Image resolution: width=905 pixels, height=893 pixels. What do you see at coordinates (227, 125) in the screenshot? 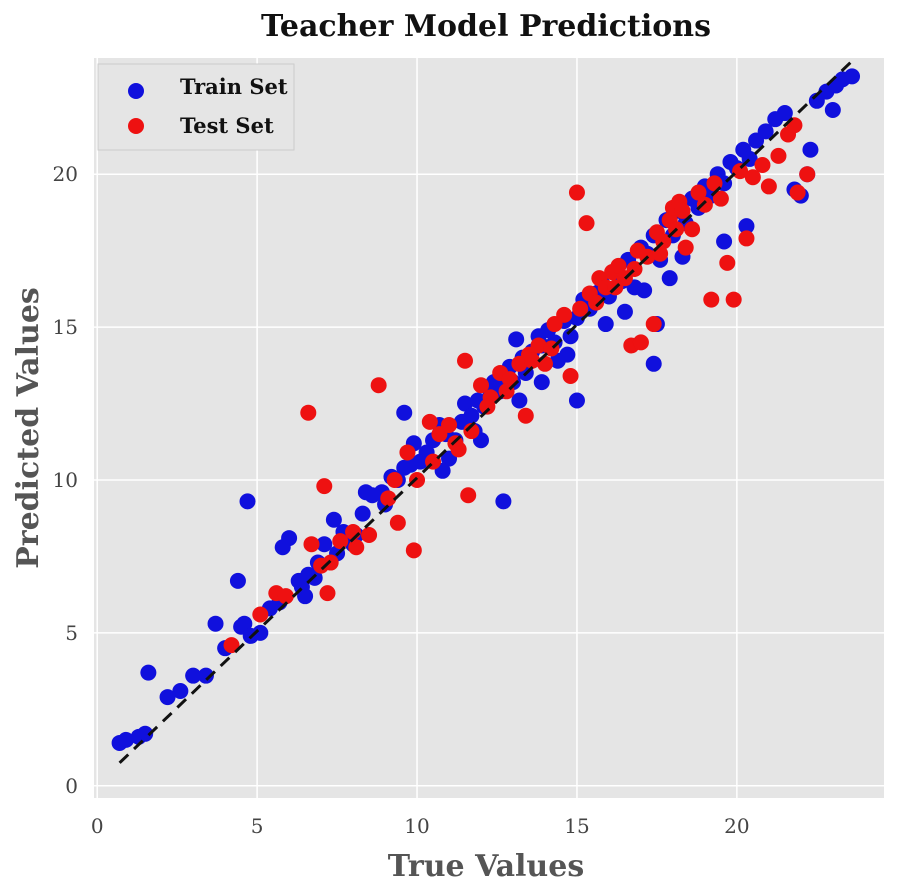
I see `legend-test-label: Test Set` at bounding box center [227, 125].